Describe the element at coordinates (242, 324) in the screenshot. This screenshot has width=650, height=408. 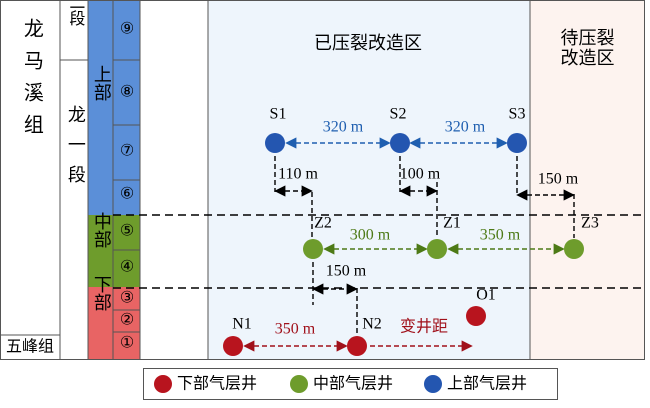
I see `well-label: N1` at that location.